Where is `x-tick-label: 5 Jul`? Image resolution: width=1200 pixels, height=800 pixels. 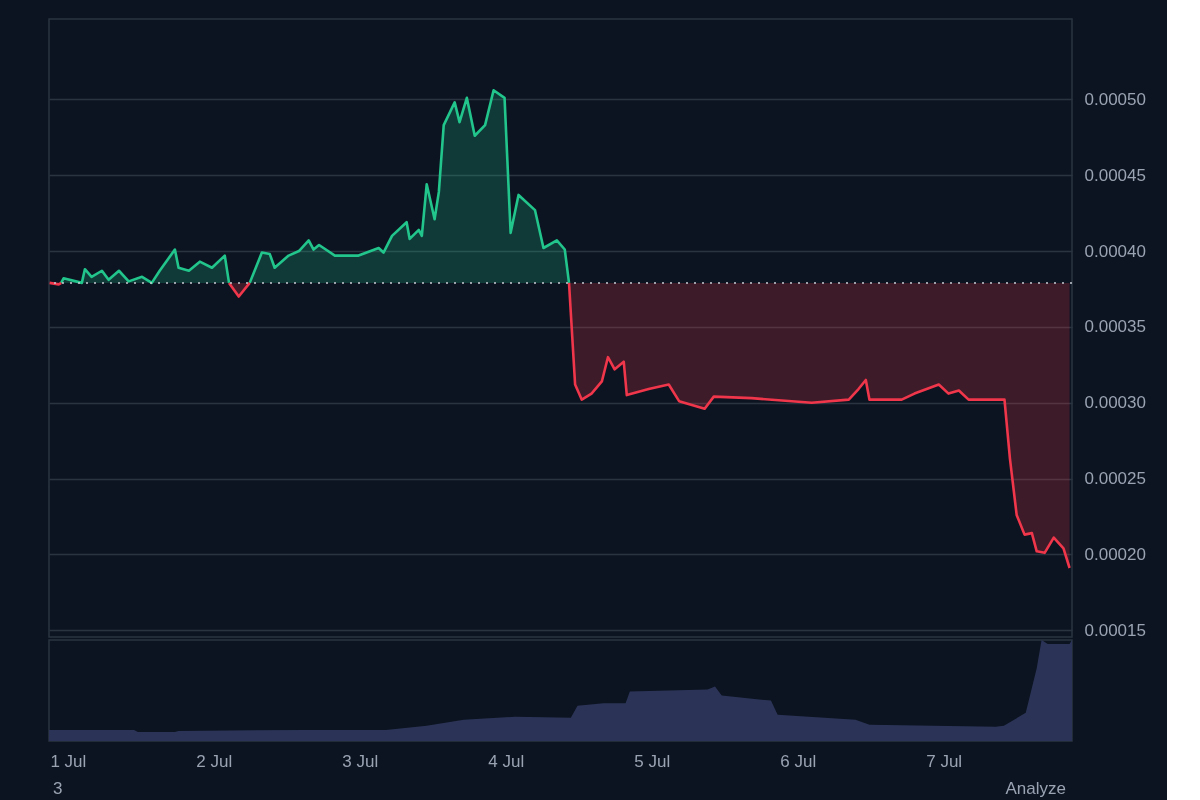 x-tick-label: 5 Jul is located at coordinates (652, 761).